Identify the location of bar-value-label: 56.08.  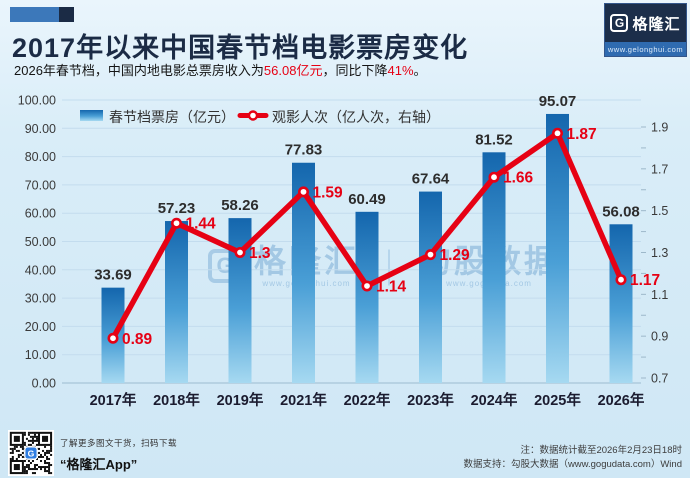
(621, 211).